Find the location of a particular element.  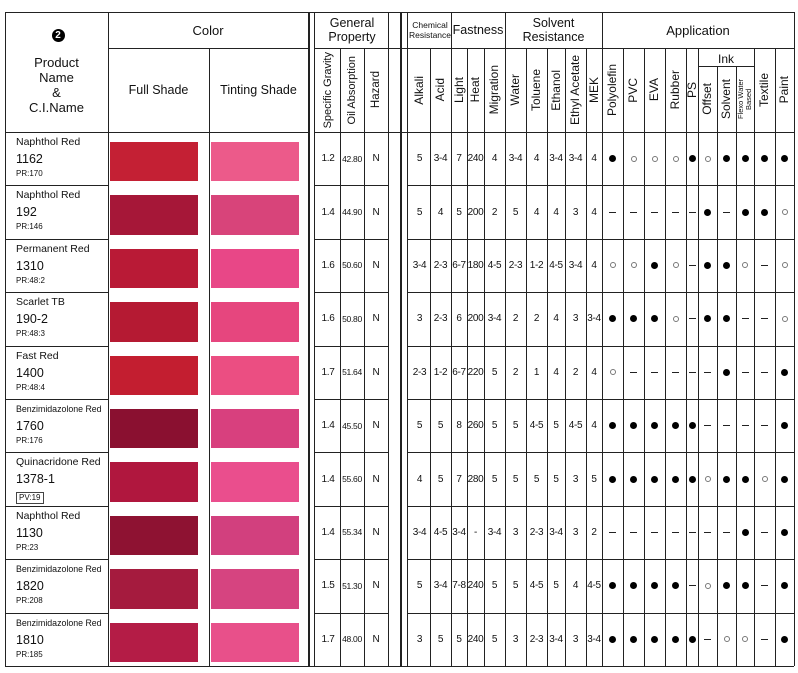

cell-value: 1-2 is located at coordinates (440, 372).